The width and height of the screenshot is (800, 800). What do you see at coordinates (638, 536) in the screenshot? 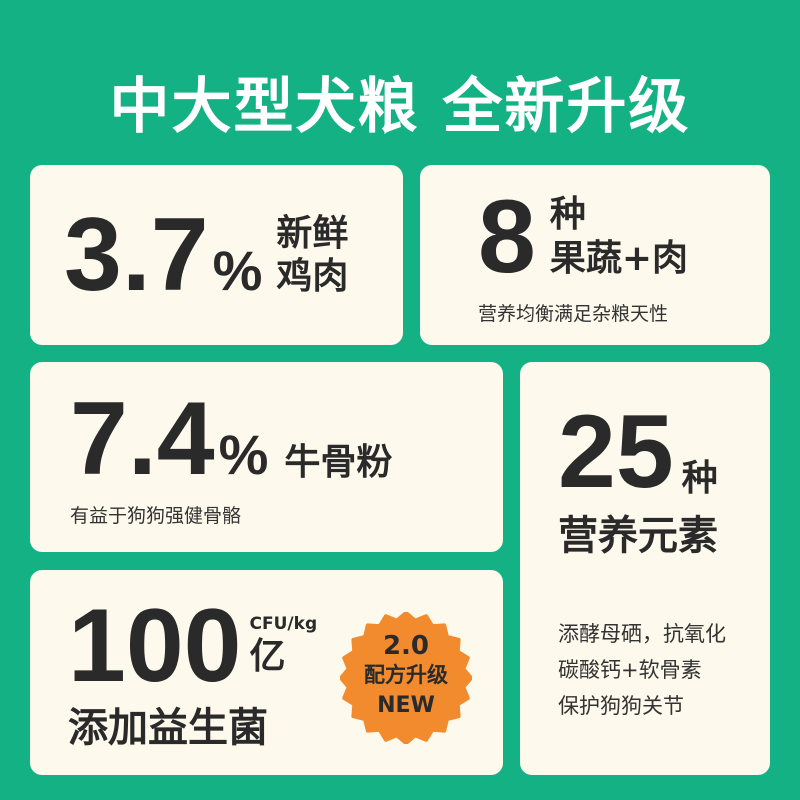
I see `nutrients-label: 营养元素` at bounding box center [638, 536].